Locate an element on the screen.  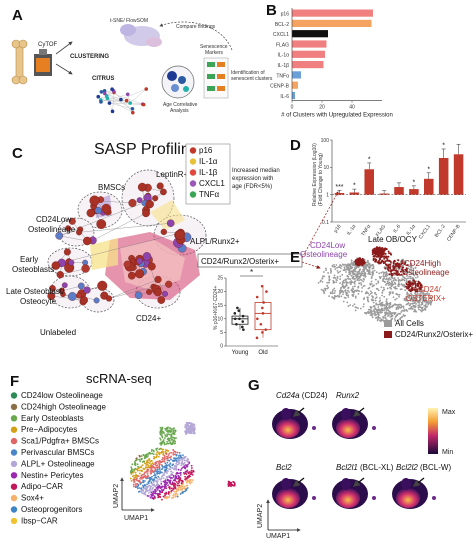
label-e-cd24low: CD24Low Osteolineage is located at coordinates (324, 250).